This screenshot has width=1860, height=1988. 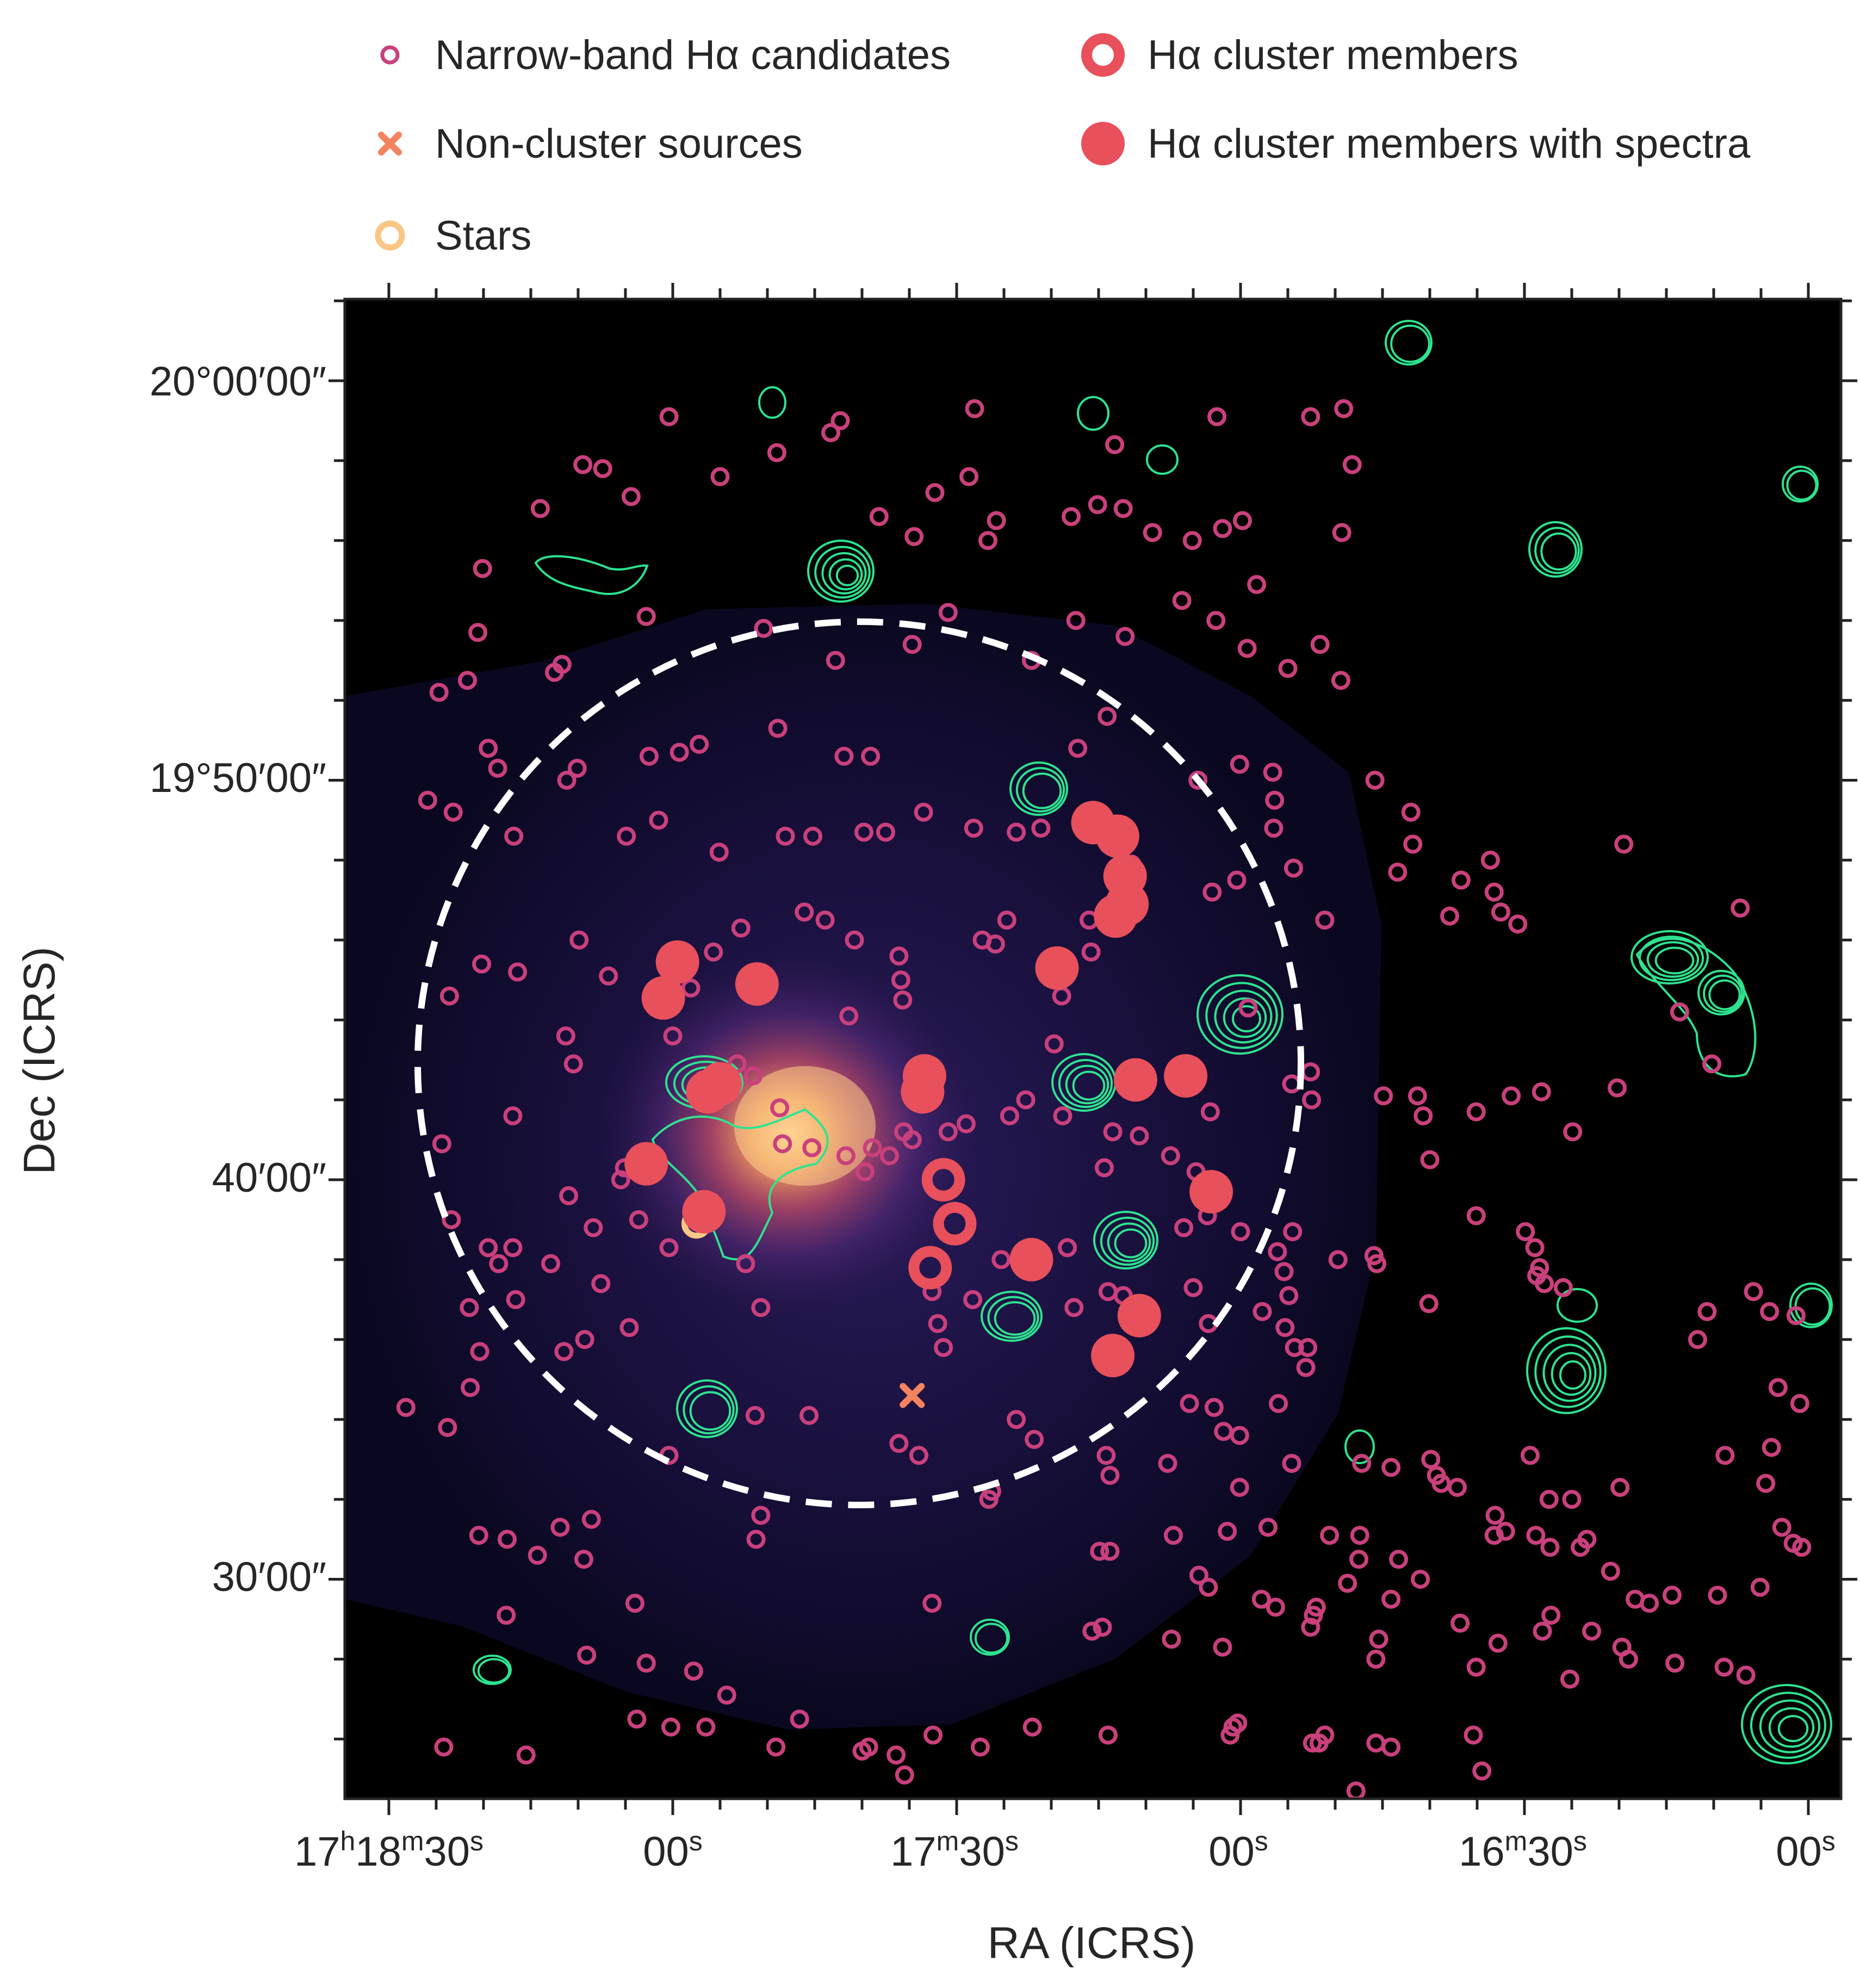 What do you see at coordinates (1238, 1851) in the screenshot?
I see `x-tick-label-3: 00s` at bounding box center [1238, 1851].